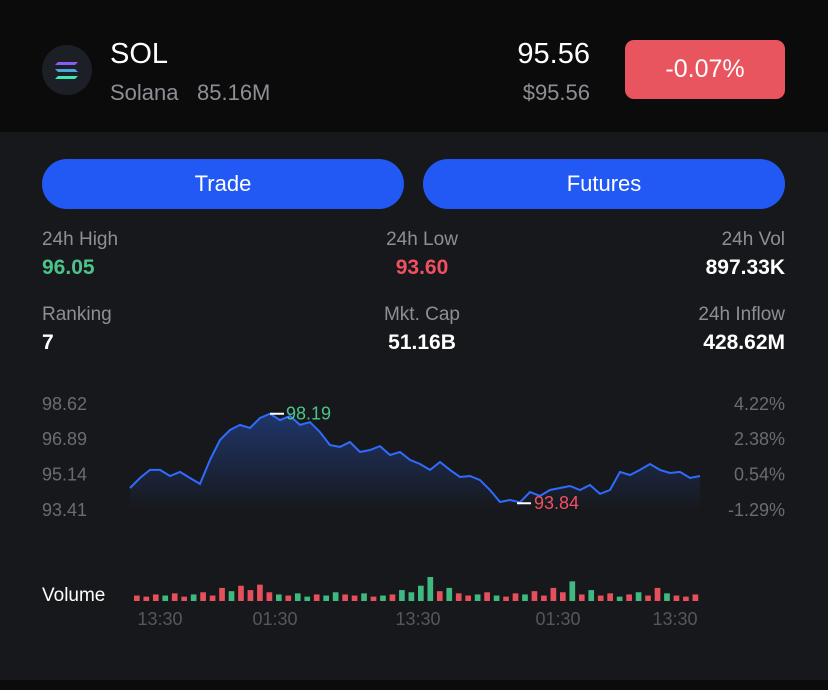 The width and height of the screenshot is (828, 690). What do you see at coordinates (415, 458) in the screenshot?
I see `price-line` at bounding box center [415, 458].